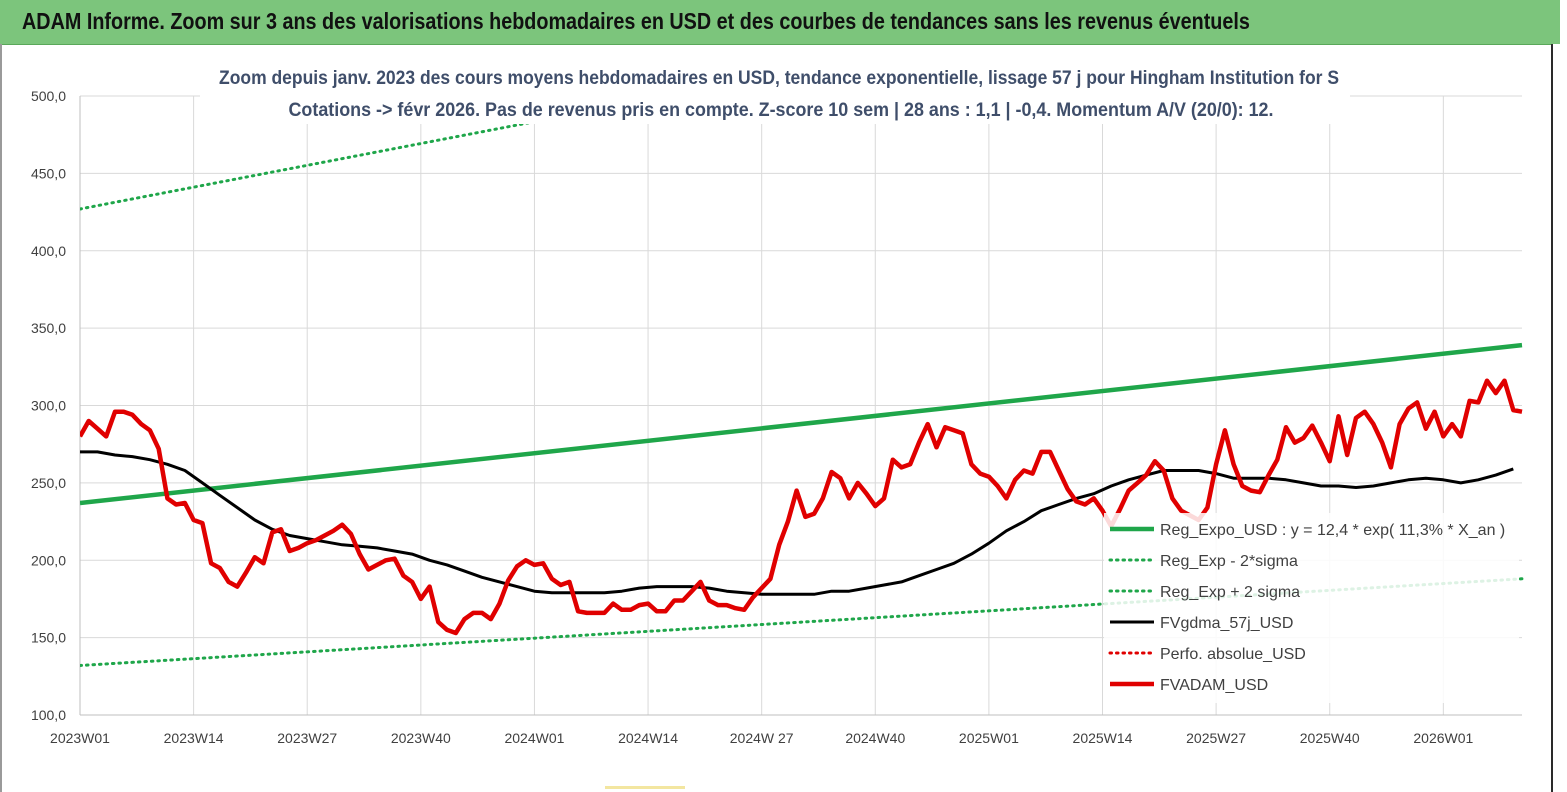  I want to click on x-tick-label: 2024W40, so click(875, 738).